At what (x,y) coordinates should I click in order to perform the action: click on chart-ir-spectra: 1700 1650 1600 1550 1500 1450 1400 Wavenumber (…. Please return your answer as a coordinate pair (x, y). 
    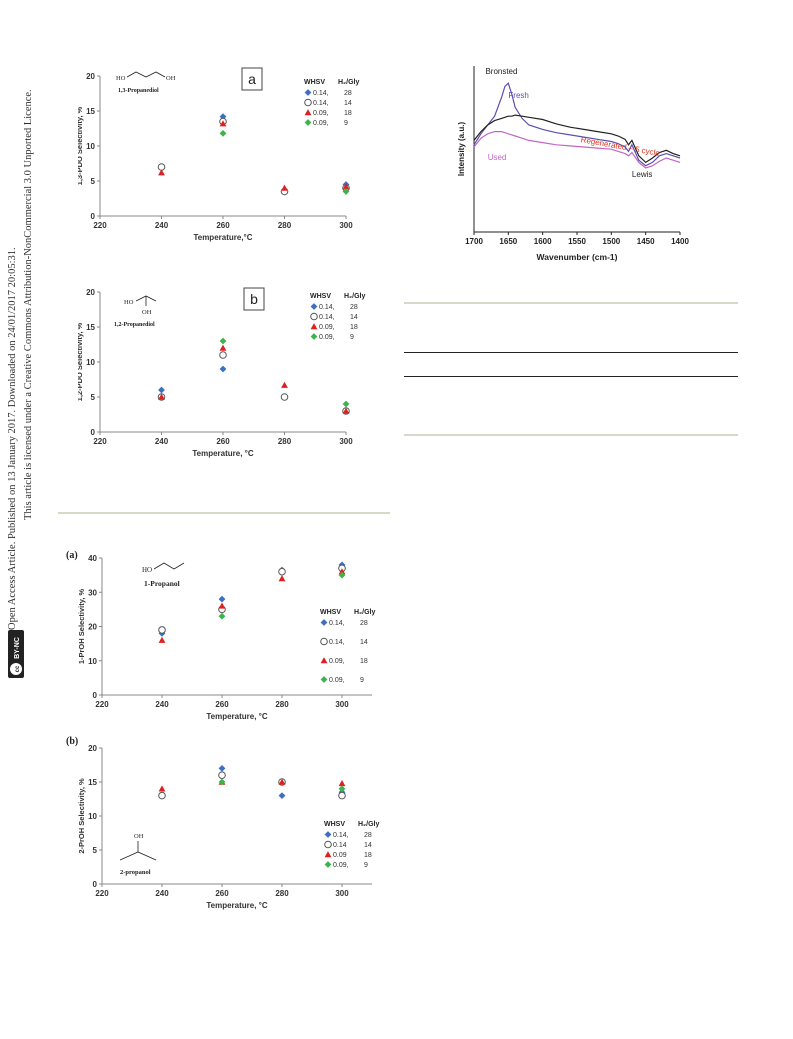
    Looking at the image, I should click on (573, 164).